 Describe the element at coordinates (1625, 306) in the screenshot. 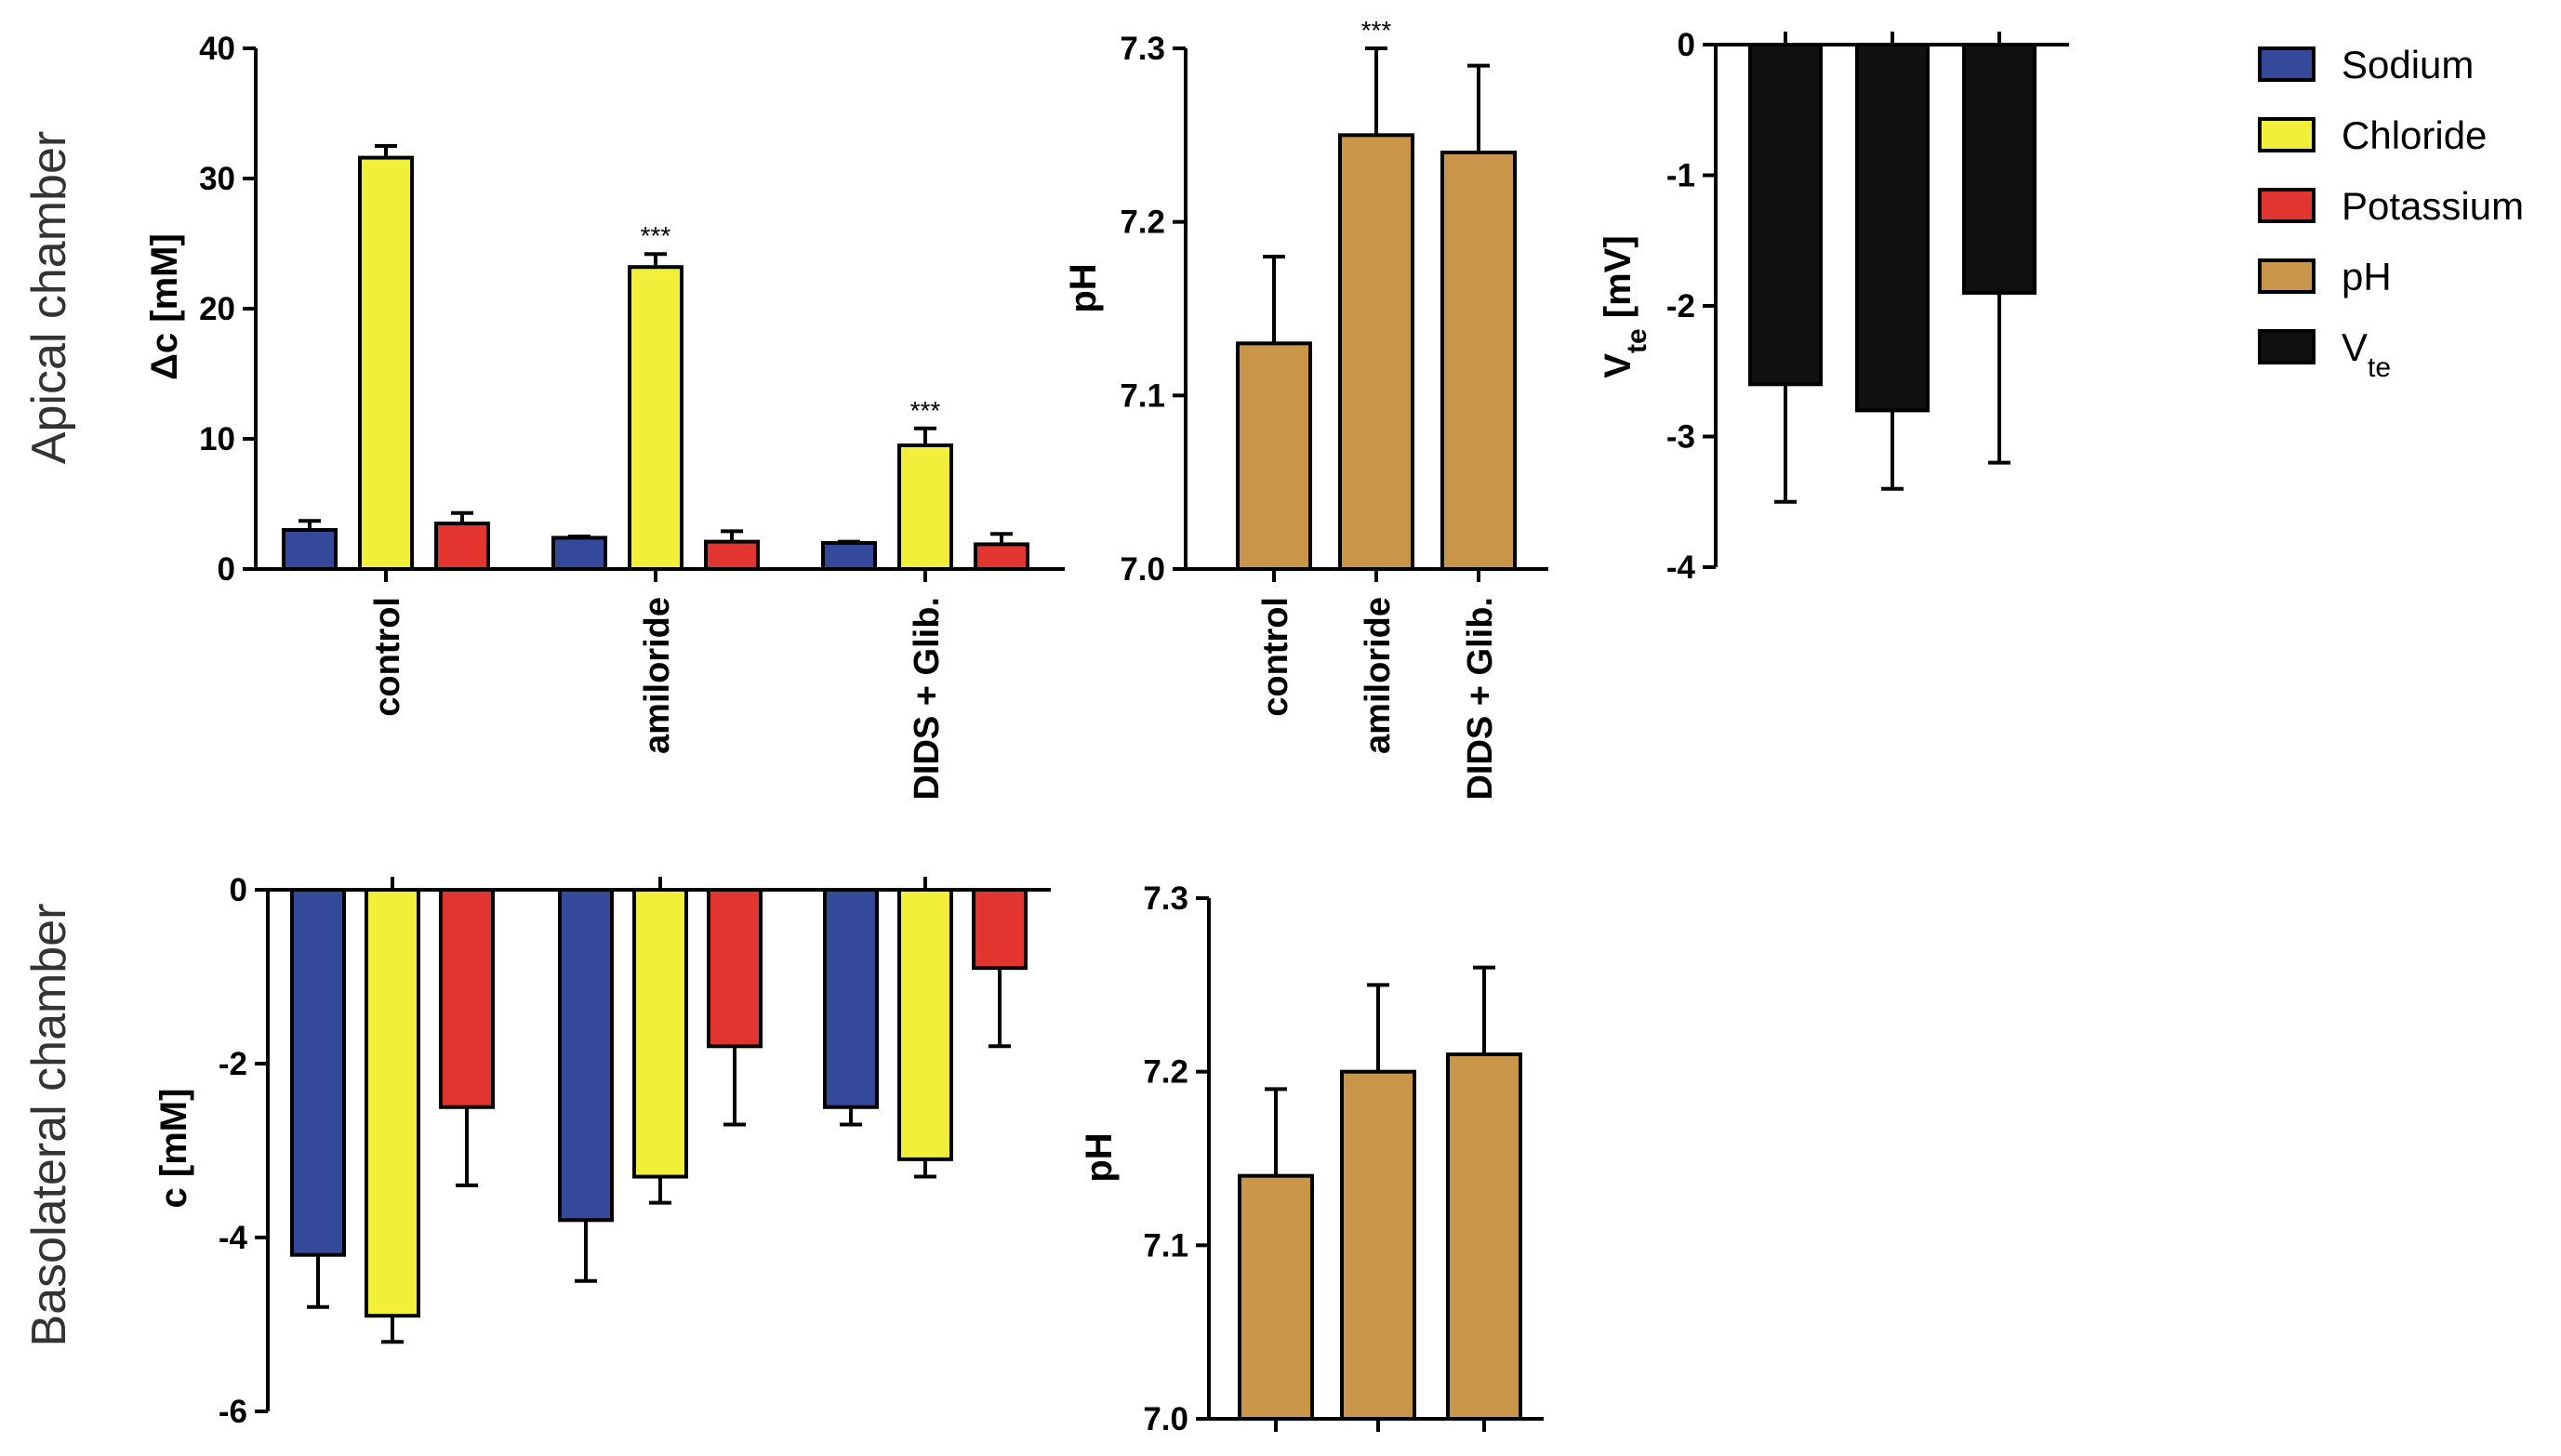

I see `y-axis-label: Vte [mV]` at that location.